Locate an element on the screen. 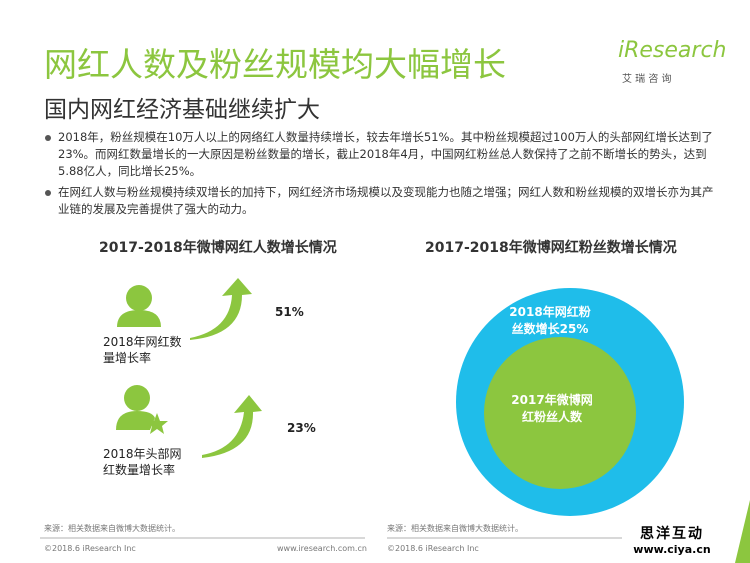 The height and width of the screenshot is (563, 750). item-label: 2018年网红数量增长率 is located at coordinates (142, 350).